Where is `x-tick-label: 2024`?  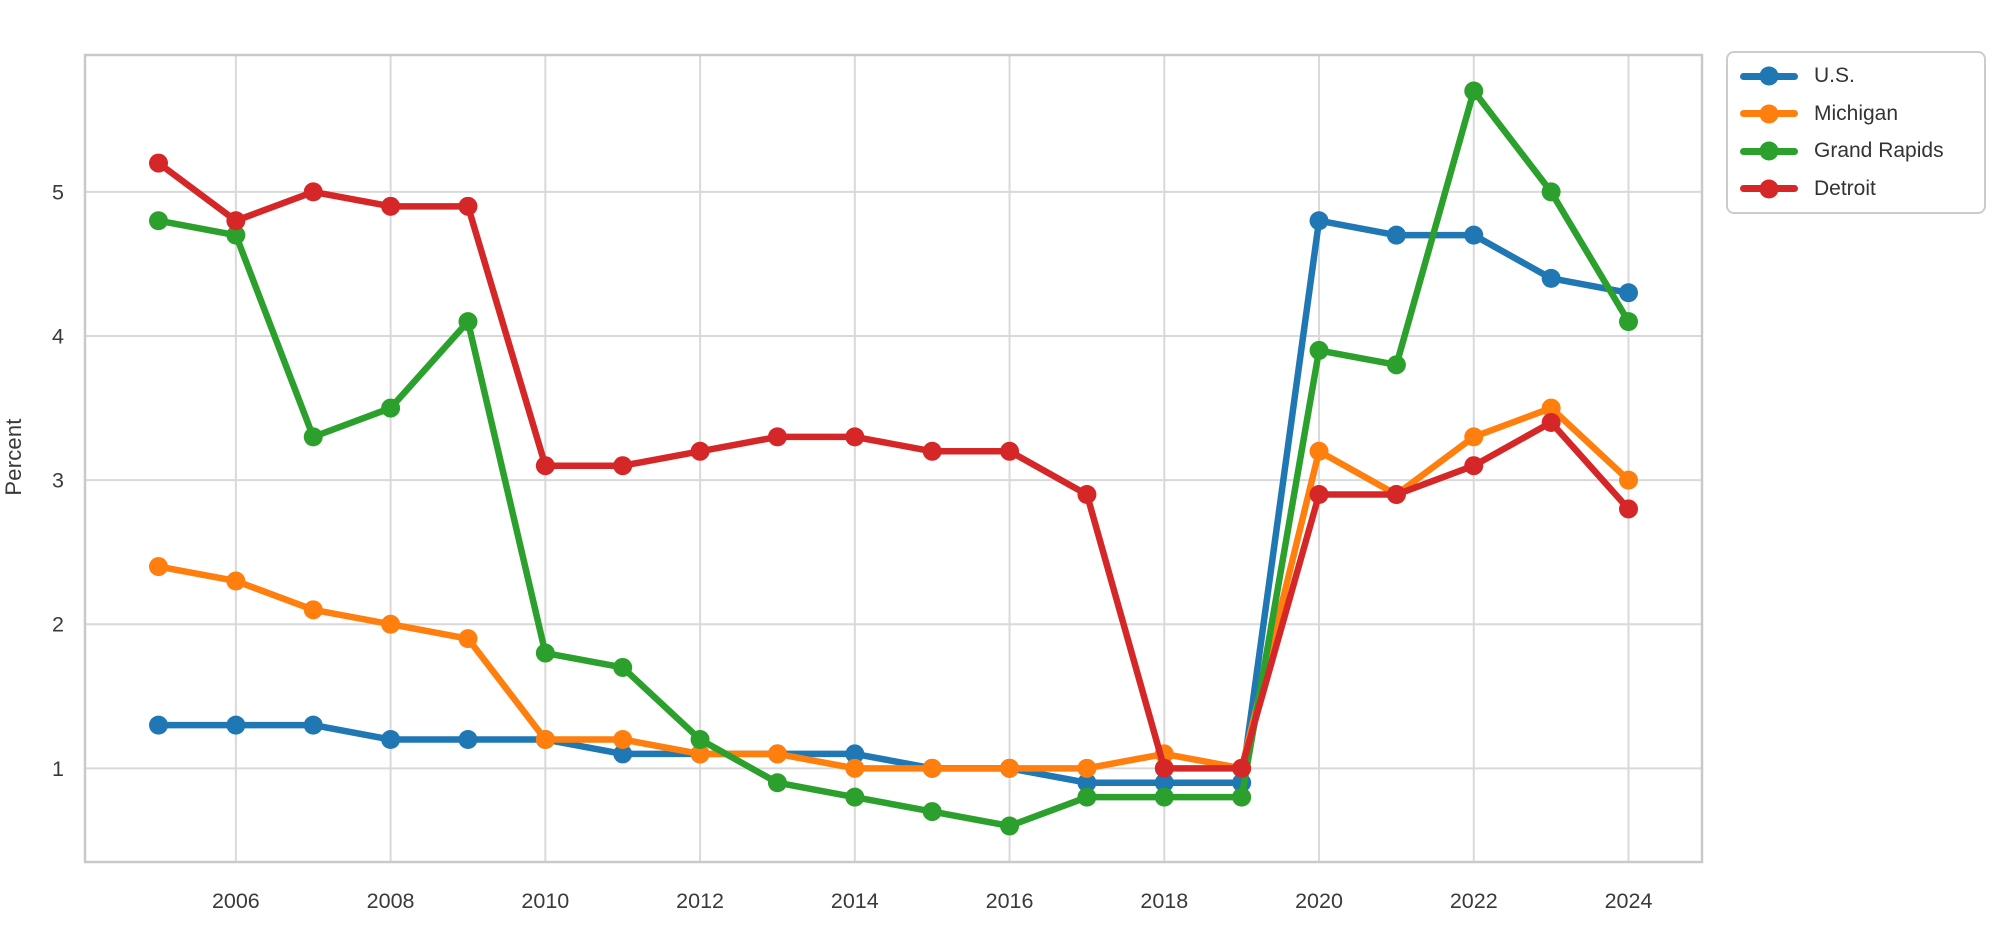
x-tick-label: 2024 is located at coordinates (1629, 901).